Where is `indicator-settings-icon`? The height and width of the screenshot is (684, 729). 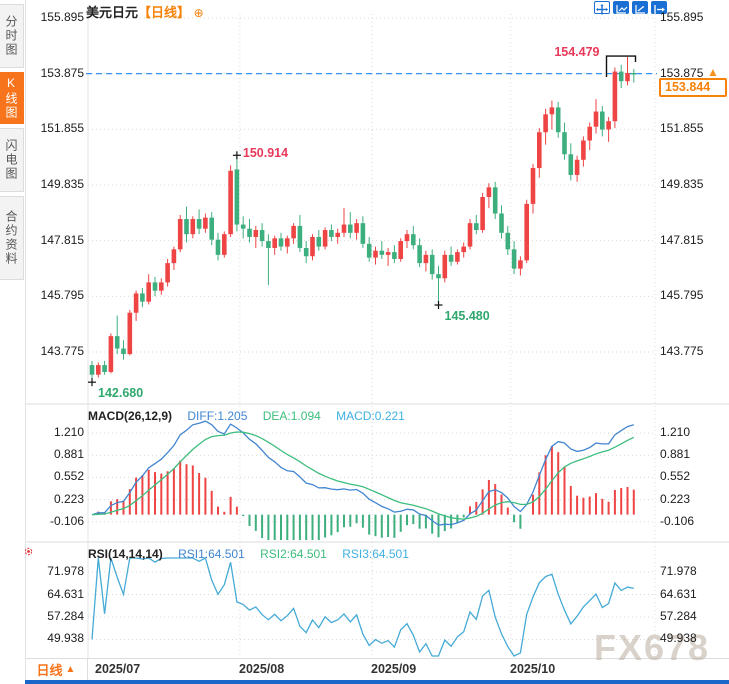 indicator-settings-icon is located at coordinates (28, 551).